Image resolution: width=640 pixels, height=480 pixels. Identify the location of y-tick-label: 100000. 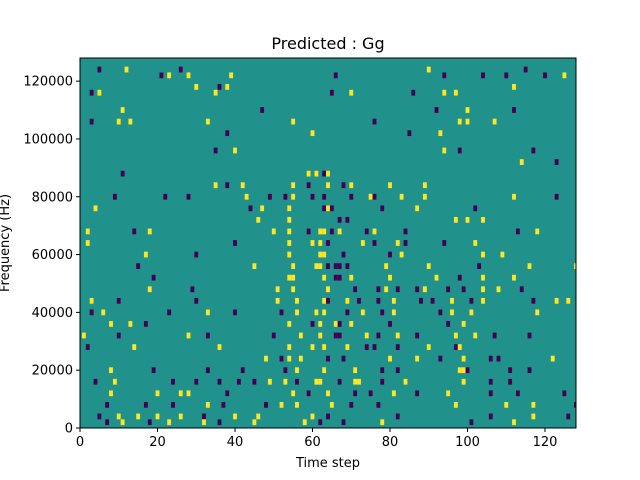
(48, 139).